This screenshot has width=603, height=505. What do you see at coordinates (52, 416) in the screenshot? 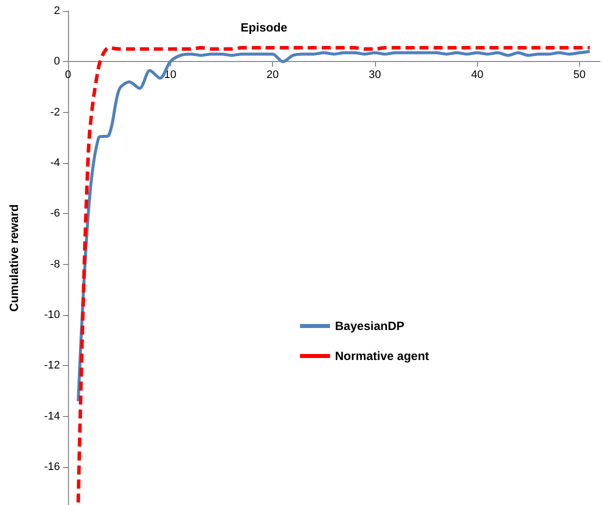
I see `y-tick-label: -14` at bounding box center [52, 416].